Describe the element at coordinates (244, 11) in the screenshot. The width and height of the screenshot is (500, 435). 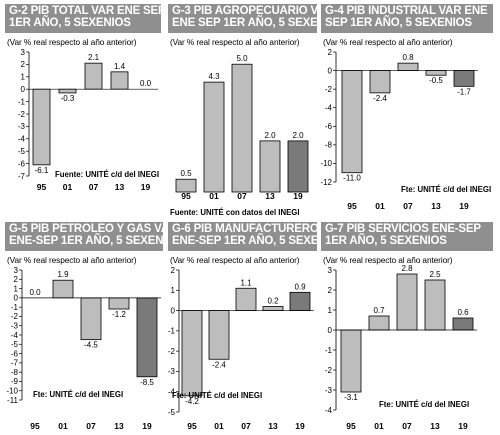
I see `chart-title-line-1: G-3 PIB AGROPECUARIO VAR` at that location.